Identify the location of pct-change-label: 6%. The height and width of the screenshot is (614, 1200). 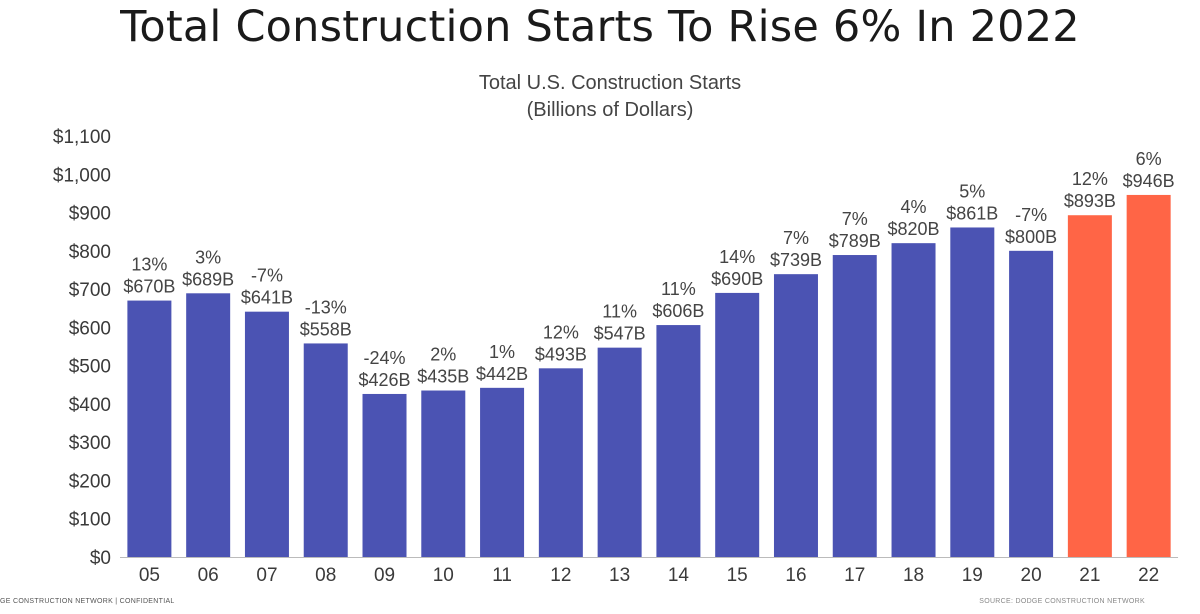
(1149, 159).